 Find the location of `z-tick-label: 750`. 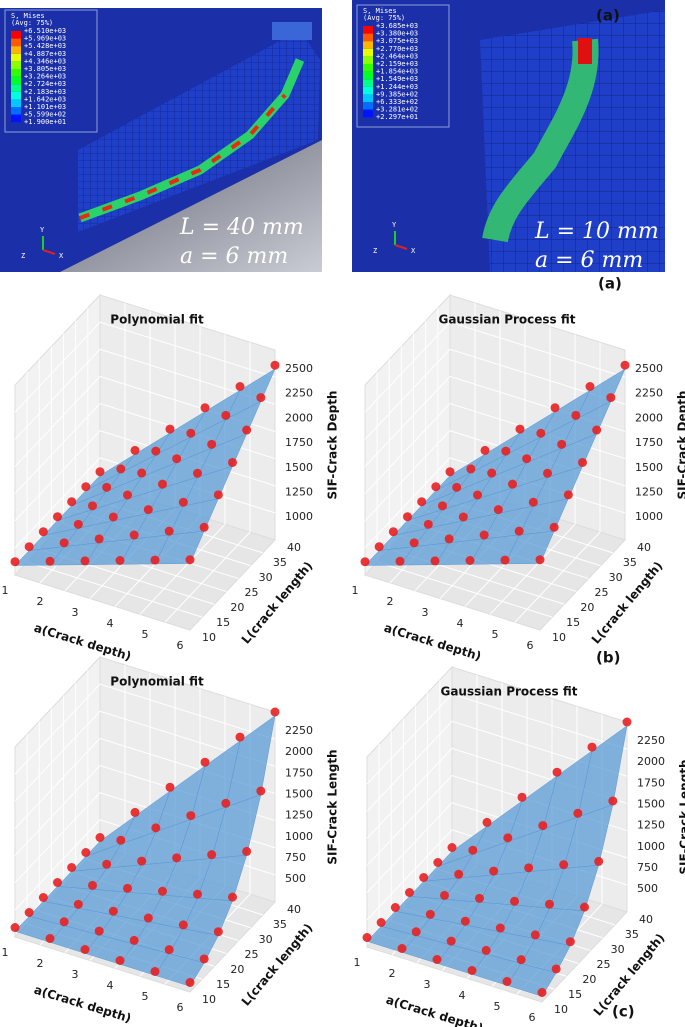

z-tick-label: 750 is located at coordinates (647, 867).